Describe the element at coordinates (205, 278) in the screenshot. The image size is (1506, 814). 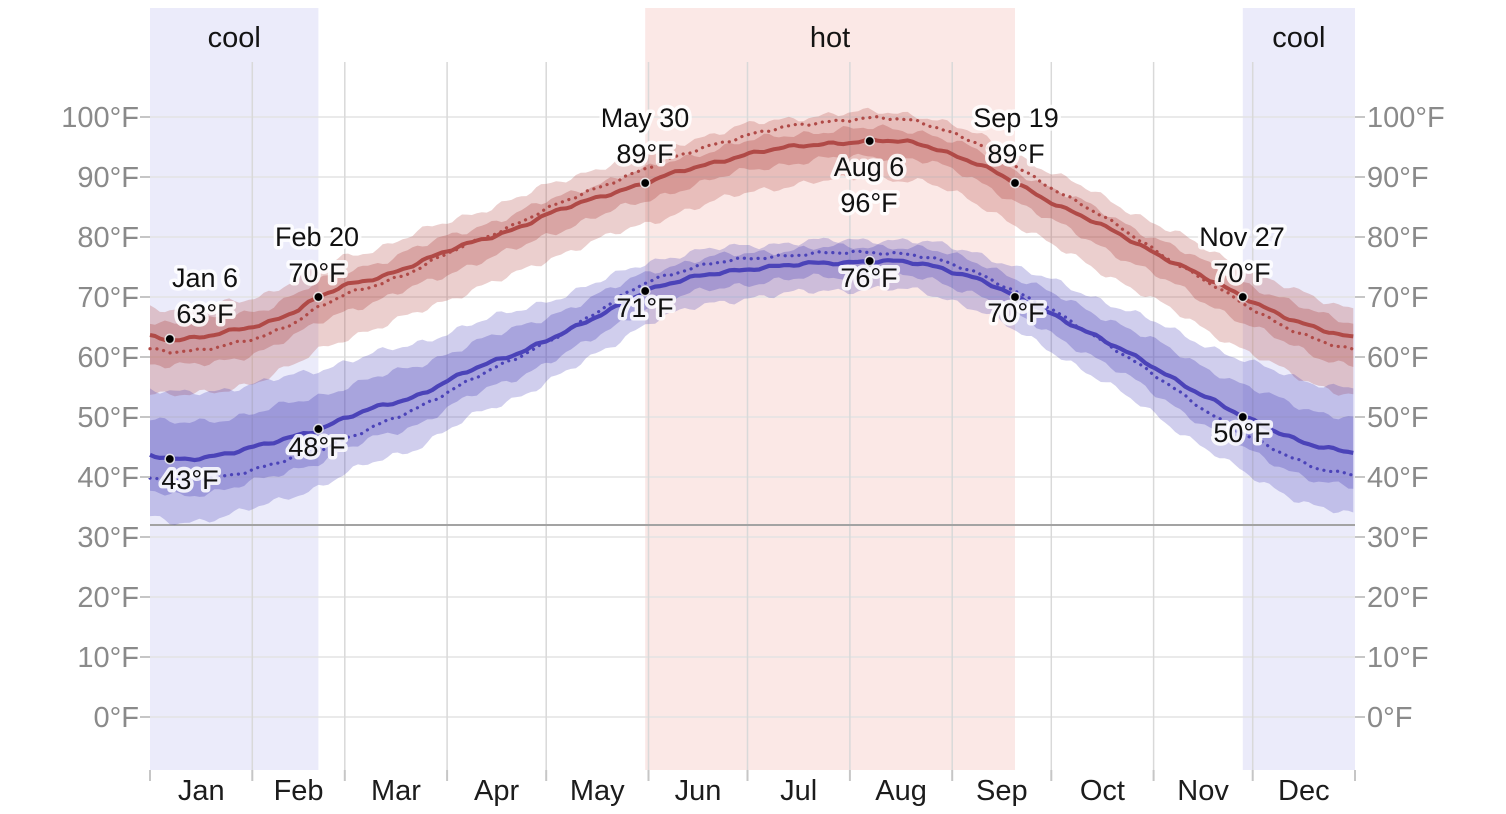
I see `annotation-date-label: Jan 6` at that location.